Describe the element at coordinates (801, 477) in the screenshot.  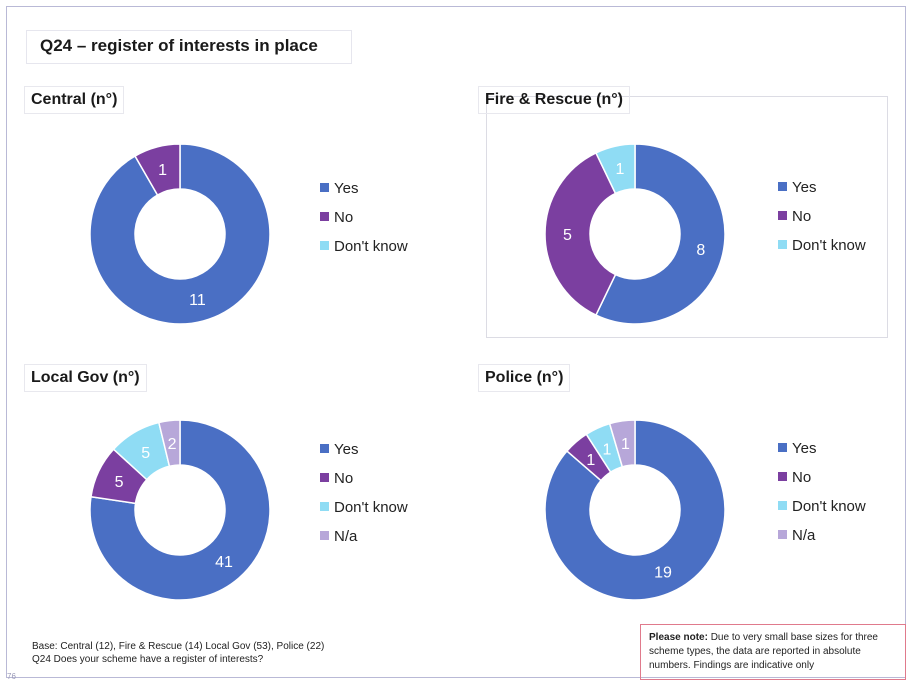
I see `legend-label-police-no: No` at that location.